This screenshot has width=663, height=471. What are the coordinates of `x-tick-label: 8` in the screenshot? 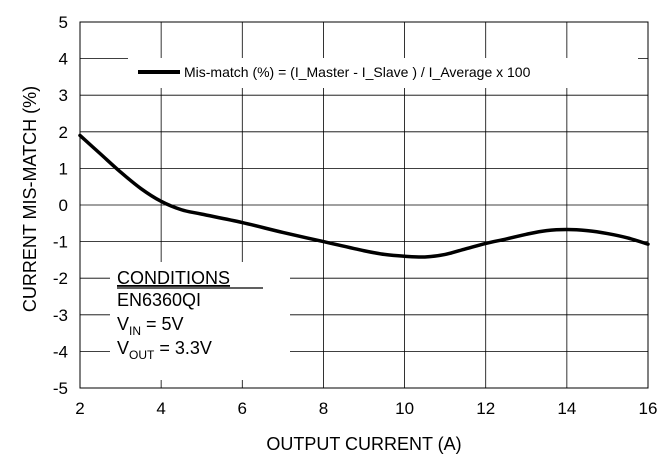 It's located at (323, 408).